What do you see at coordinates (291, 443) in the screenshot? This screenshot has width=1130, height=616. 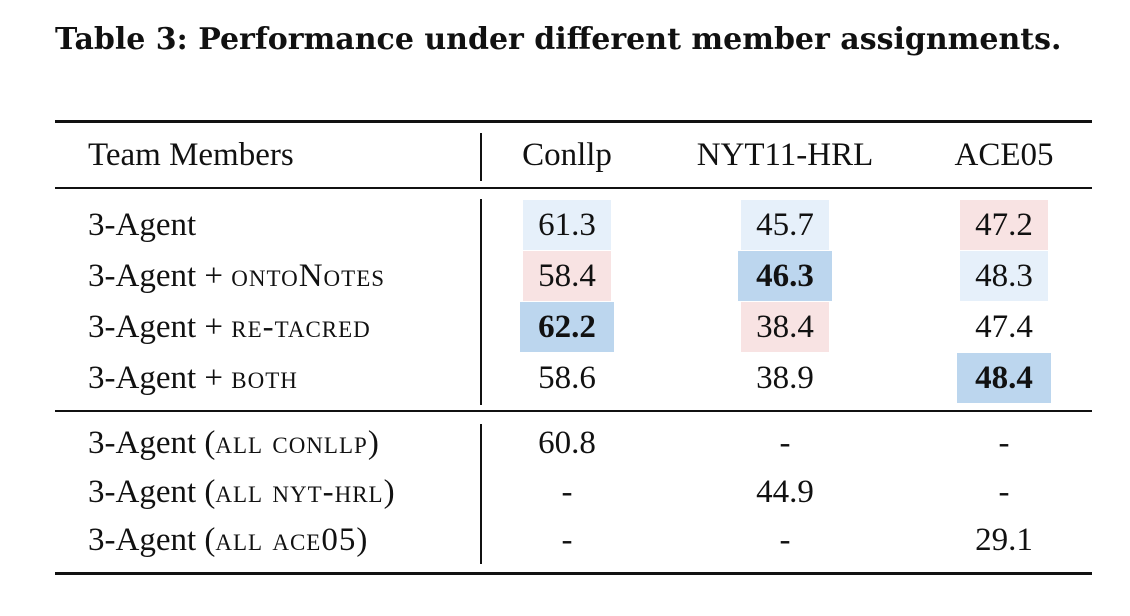 I see `row-label-dataset: all conllp` at bounding box center [291, 443].